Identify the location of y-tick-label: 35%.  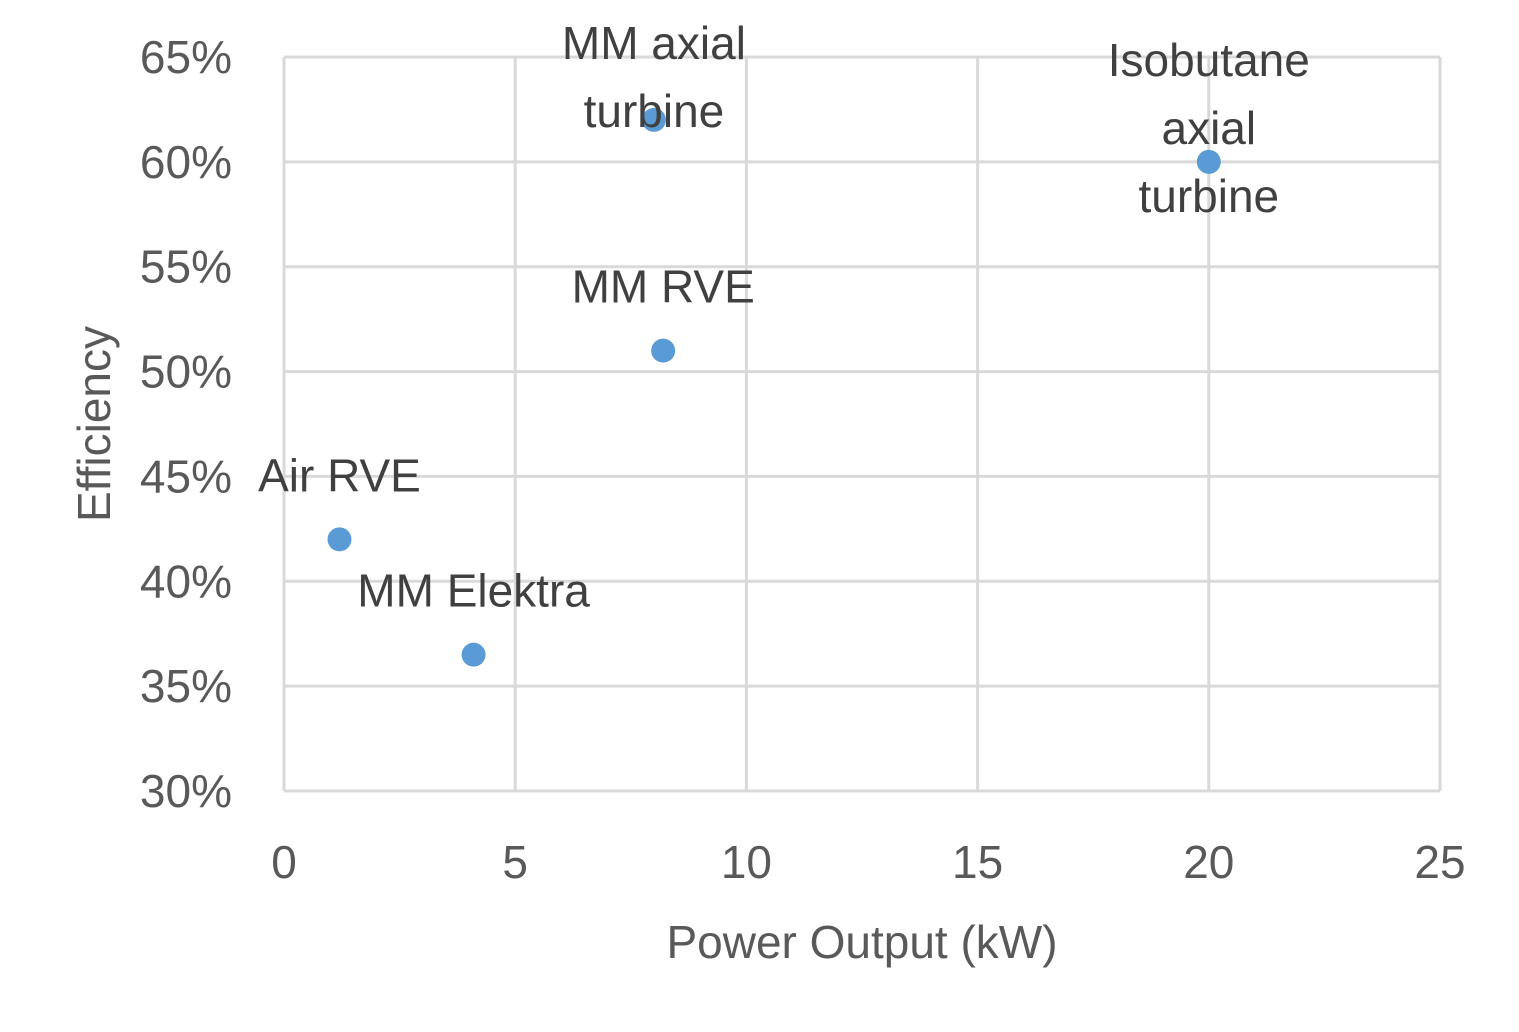
(186, 686).